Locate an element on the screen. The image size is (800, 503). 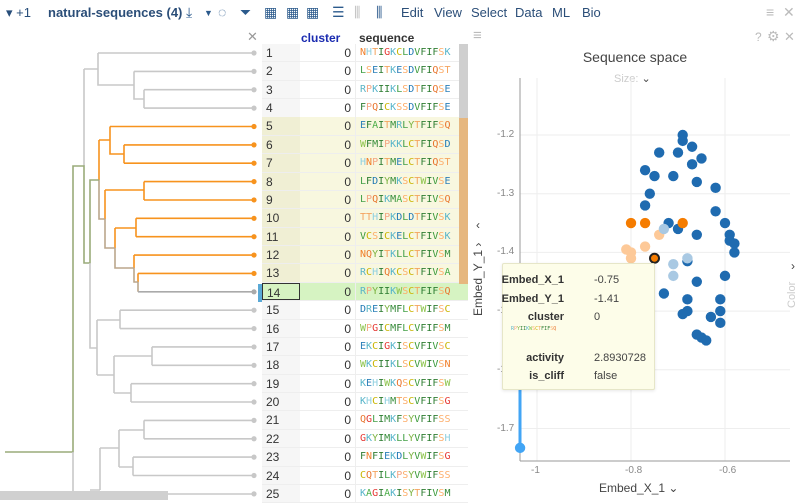
row-number: 7 is located at coordinates (281, 163).